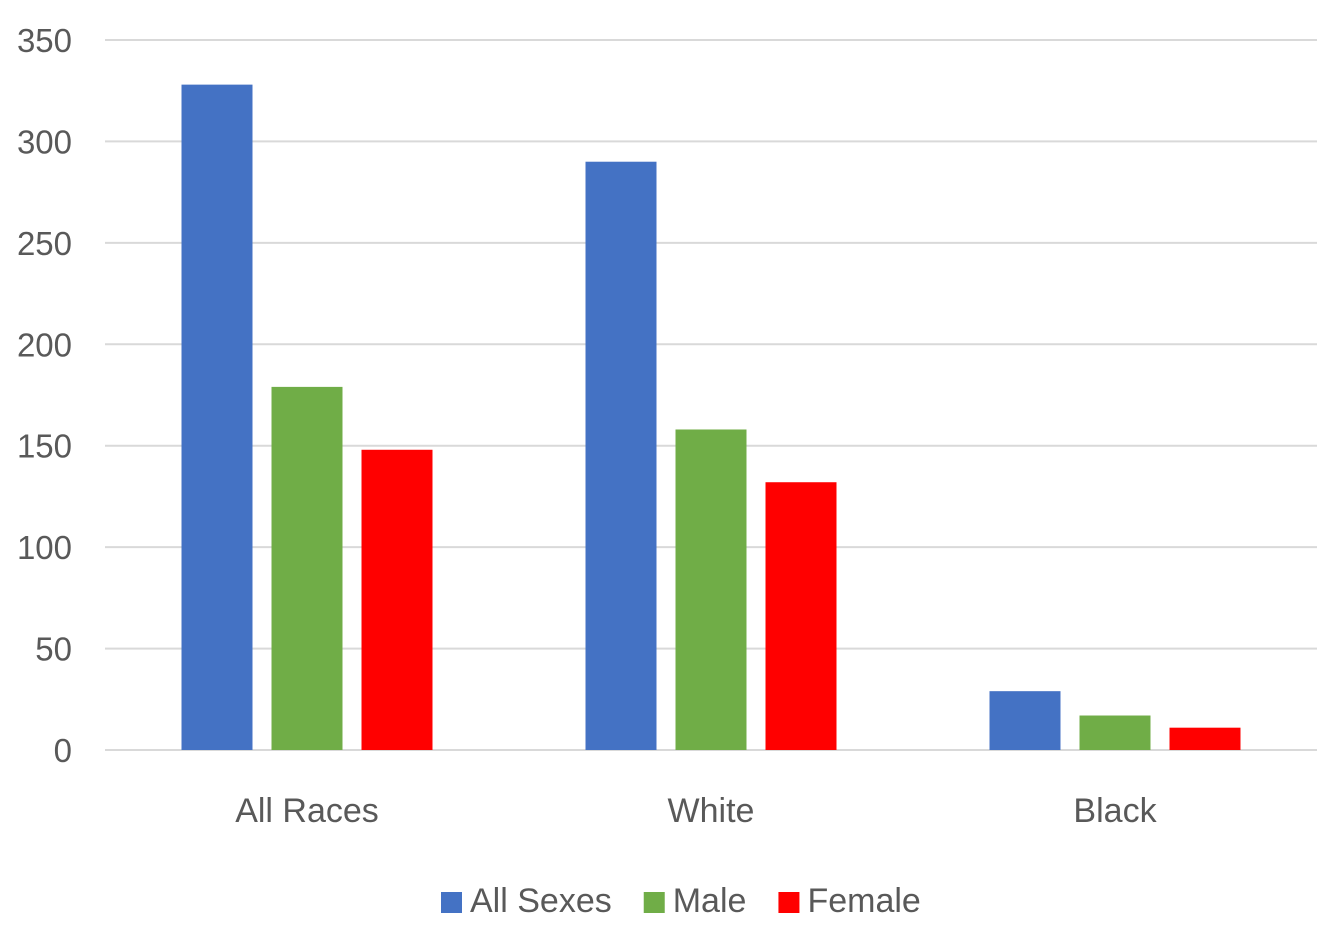 Image resolution: width=1317 pixels, height=925 pixels. I want to click on y-tick-label: 100, so click(44, 547).